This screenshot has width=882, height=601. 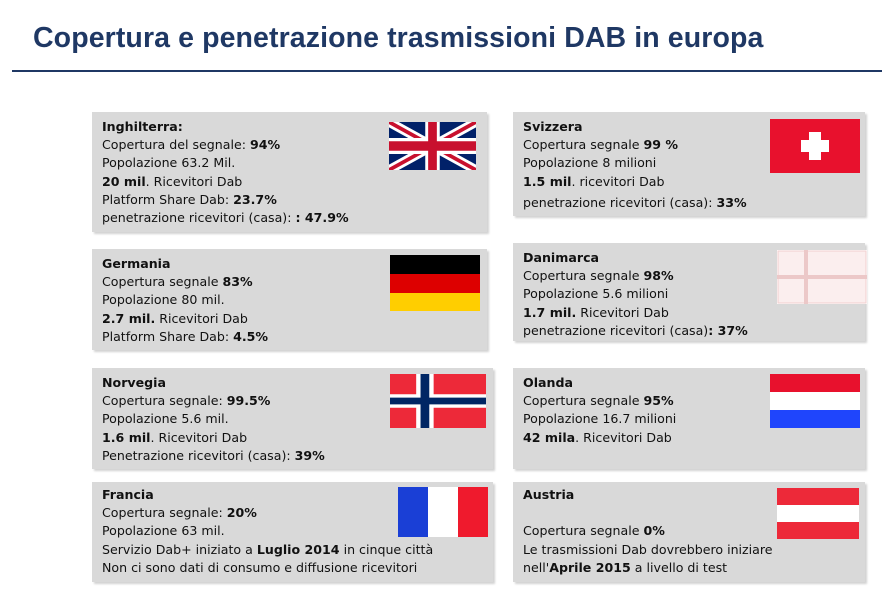 I want to click on penetration-line: penetrazione ricevitori (casa): 33%, so click(x=635, y=203).